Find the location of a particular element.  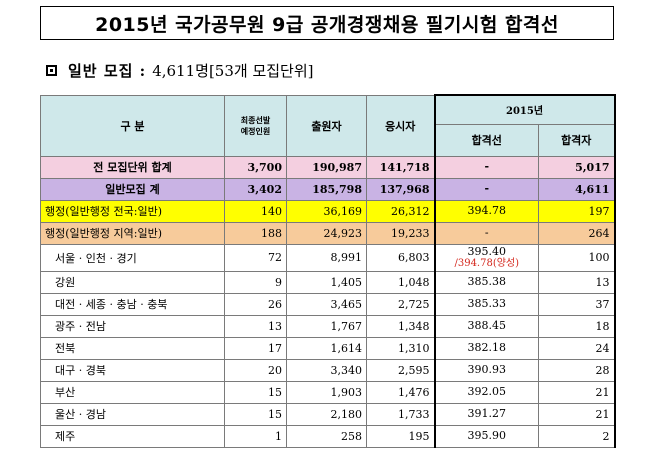

planned-cell: 140 is located at coordinates (255, 211).